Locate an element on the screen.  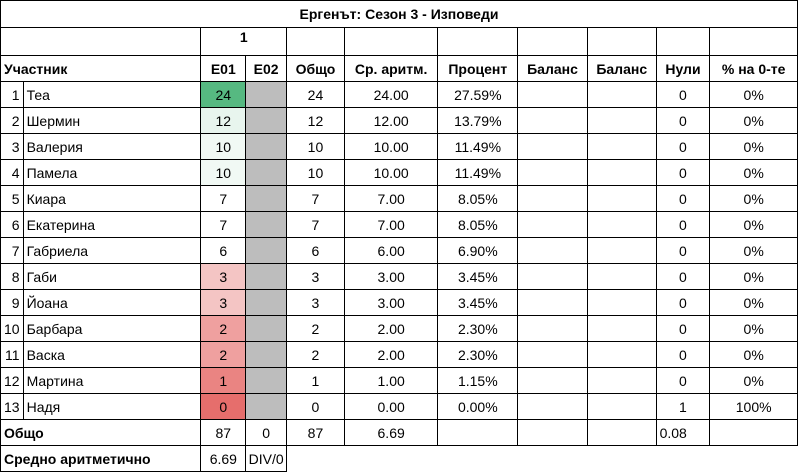
header-balance-2: Баланс is located at coordinates (621, 68).